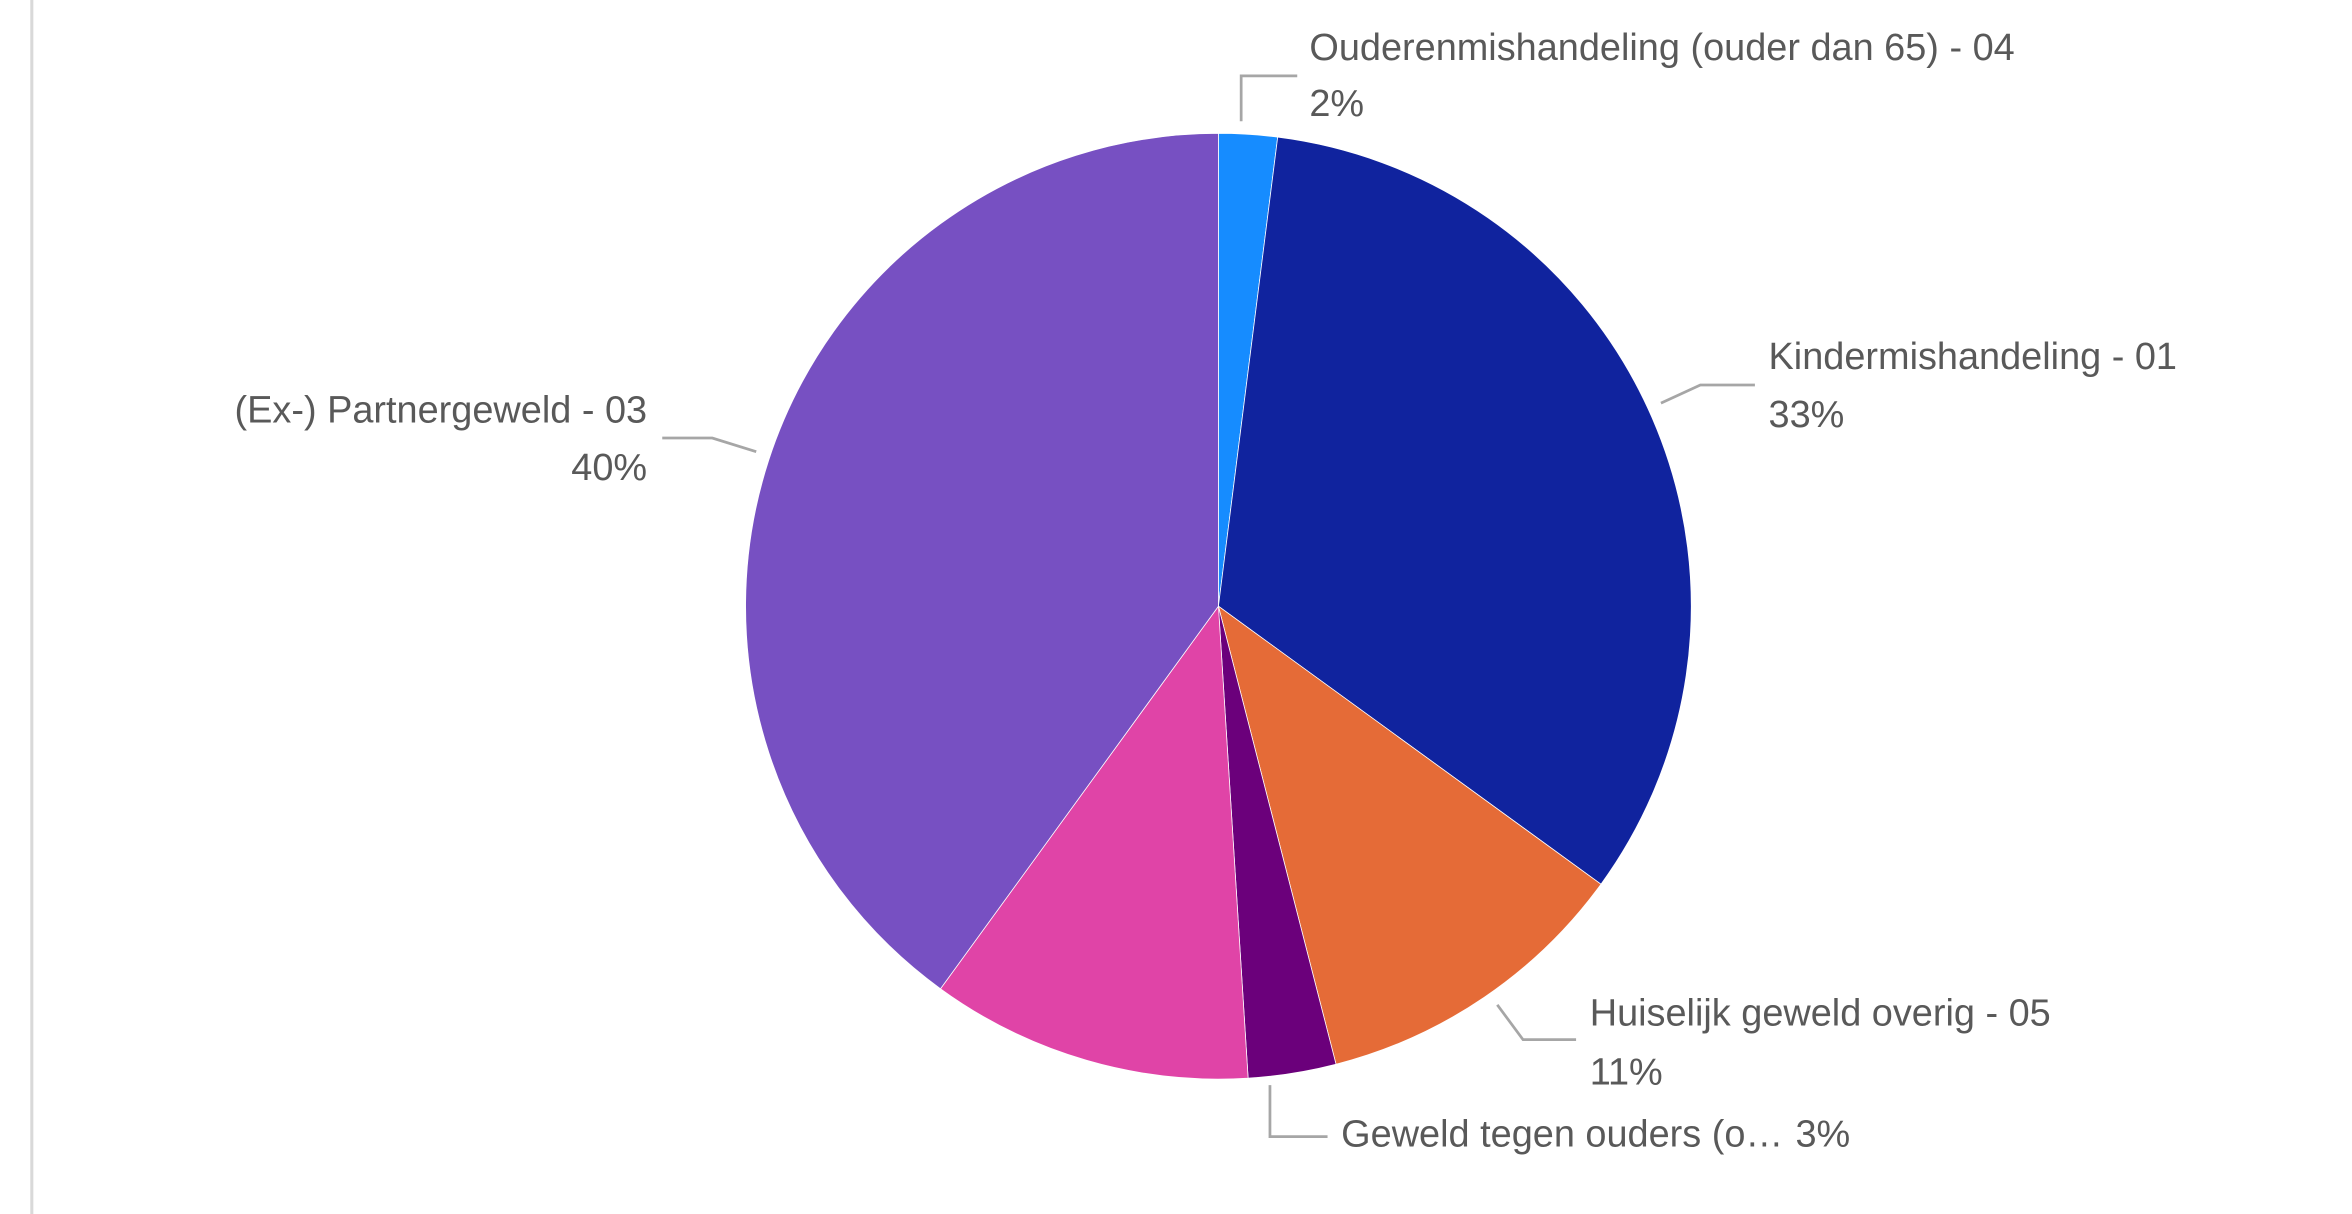 This screenshot has height=1214, width=2352. I want to click on slice-label: Ouderenmishandeling (ouder dan 65) - 04, so click(1661, 48).